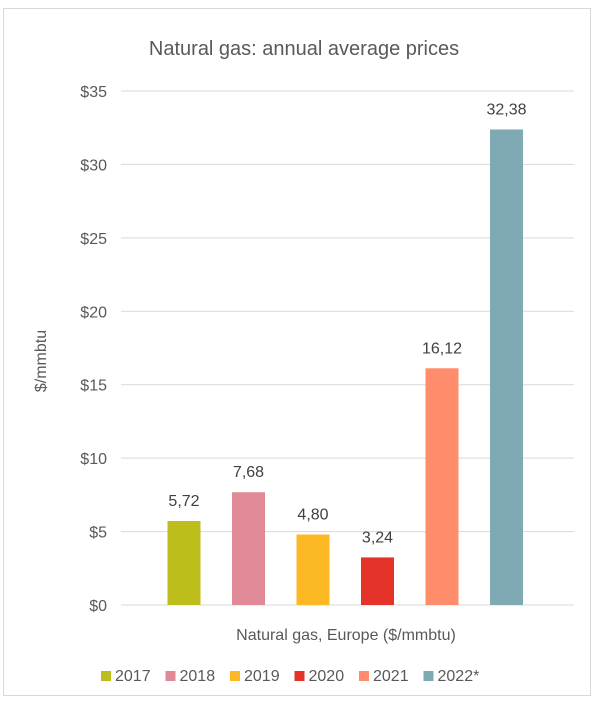  What do you see at coordinates (506, 367) in the screenshot?
I see `bar-2022` at bounding box center [506, 367].